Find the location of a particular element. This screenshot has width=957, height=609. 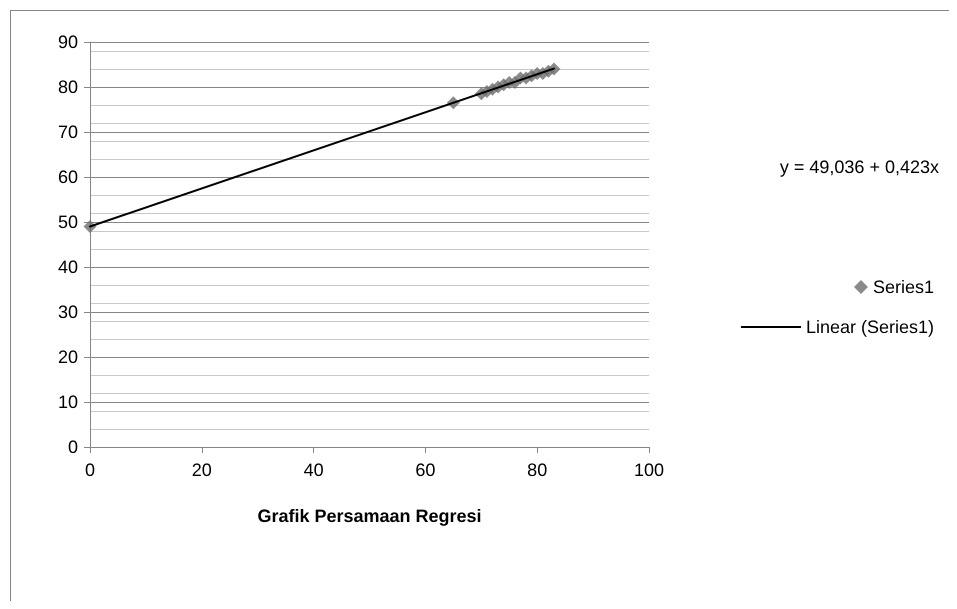

x-tick-label: 100 is located at coordinates (649, 470).